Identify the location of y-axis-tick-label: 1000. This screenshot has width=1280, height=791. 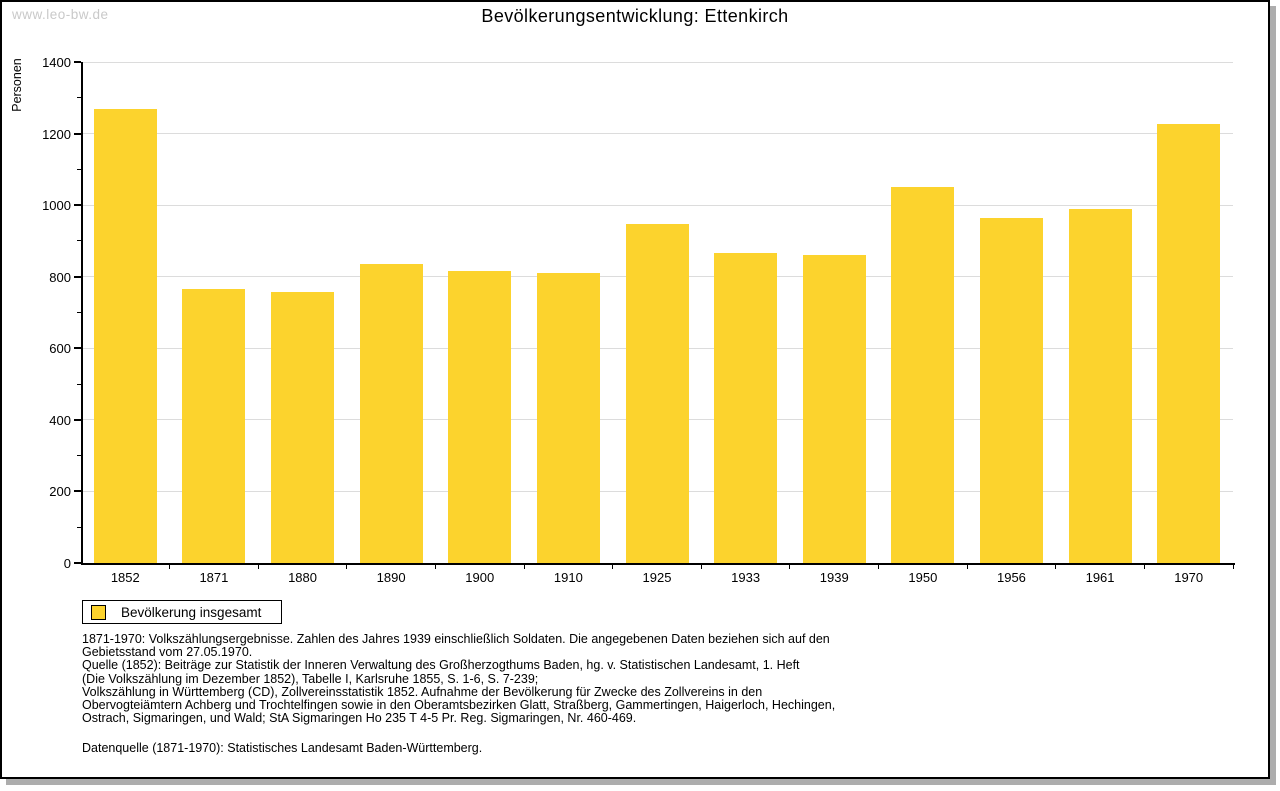
(56, 206).